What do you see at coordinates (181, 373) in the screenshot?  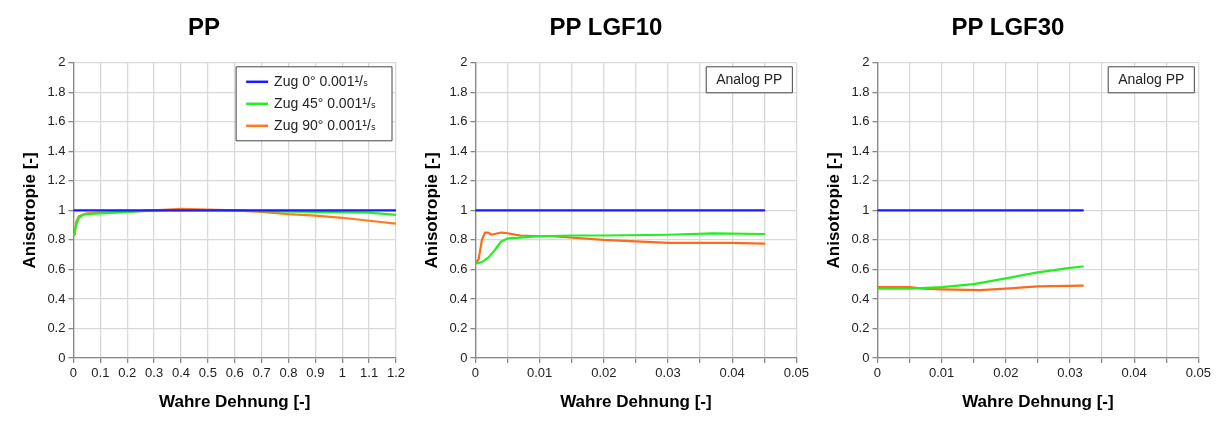 I see `x-tick-label: 0.4` at bounding box center [181, 373].